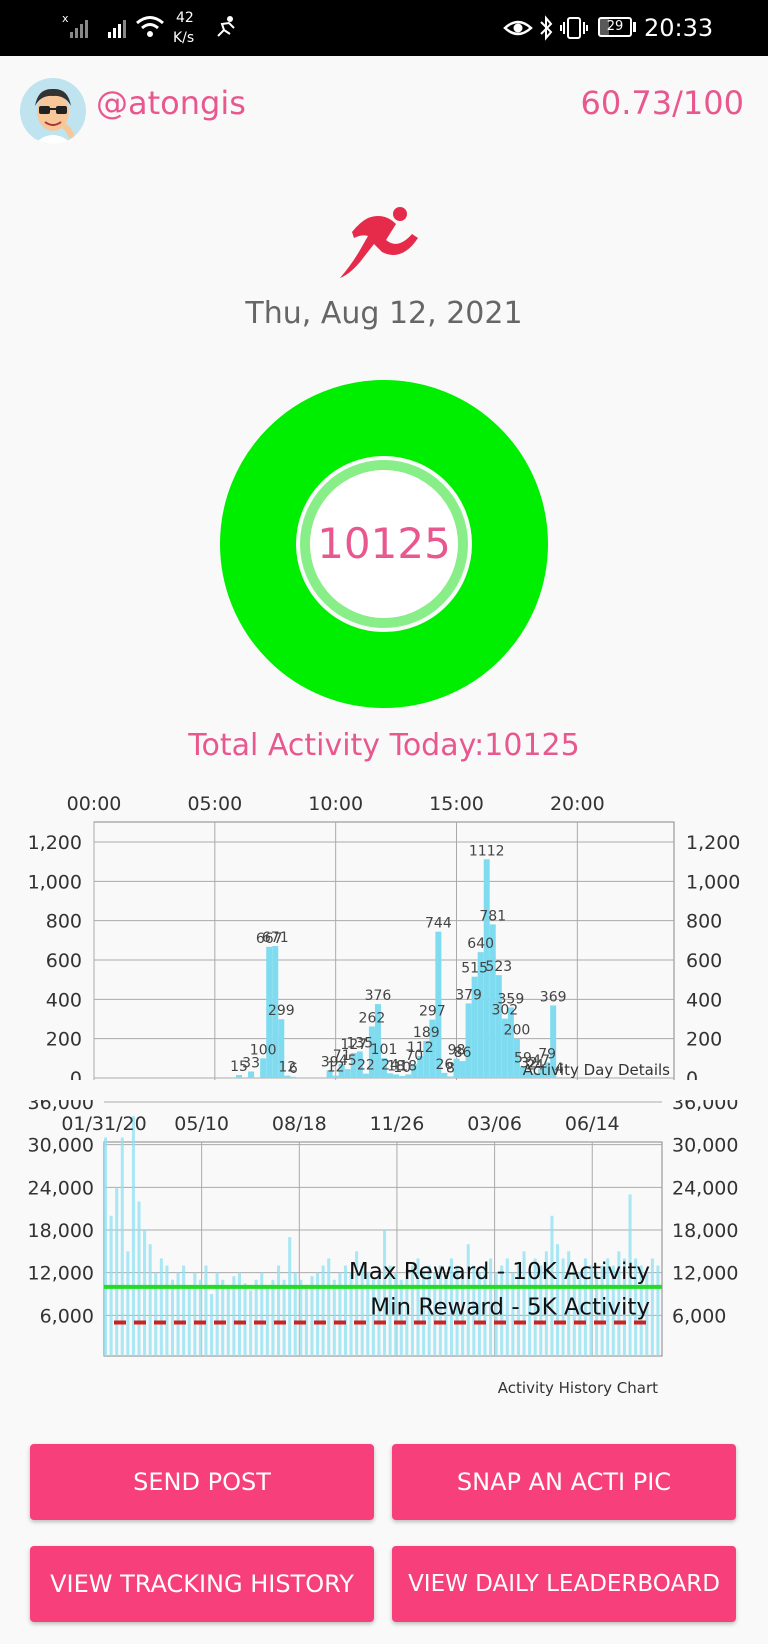 This screenshot has height=1644, width=768. What do you see at coordinates (553, 997) in the screenshot?
I see `day-chart-data-label: 369` at bounding box center [553, 997].